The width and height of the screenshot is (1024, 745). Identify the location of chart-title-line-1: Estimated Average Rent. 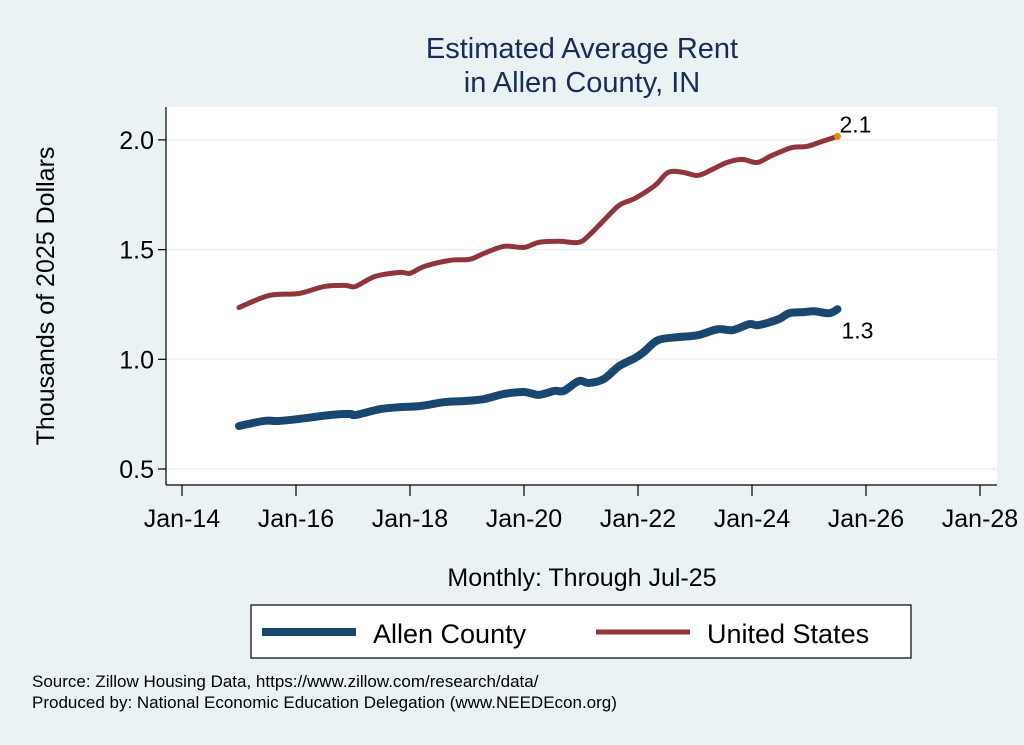
(582, 49).